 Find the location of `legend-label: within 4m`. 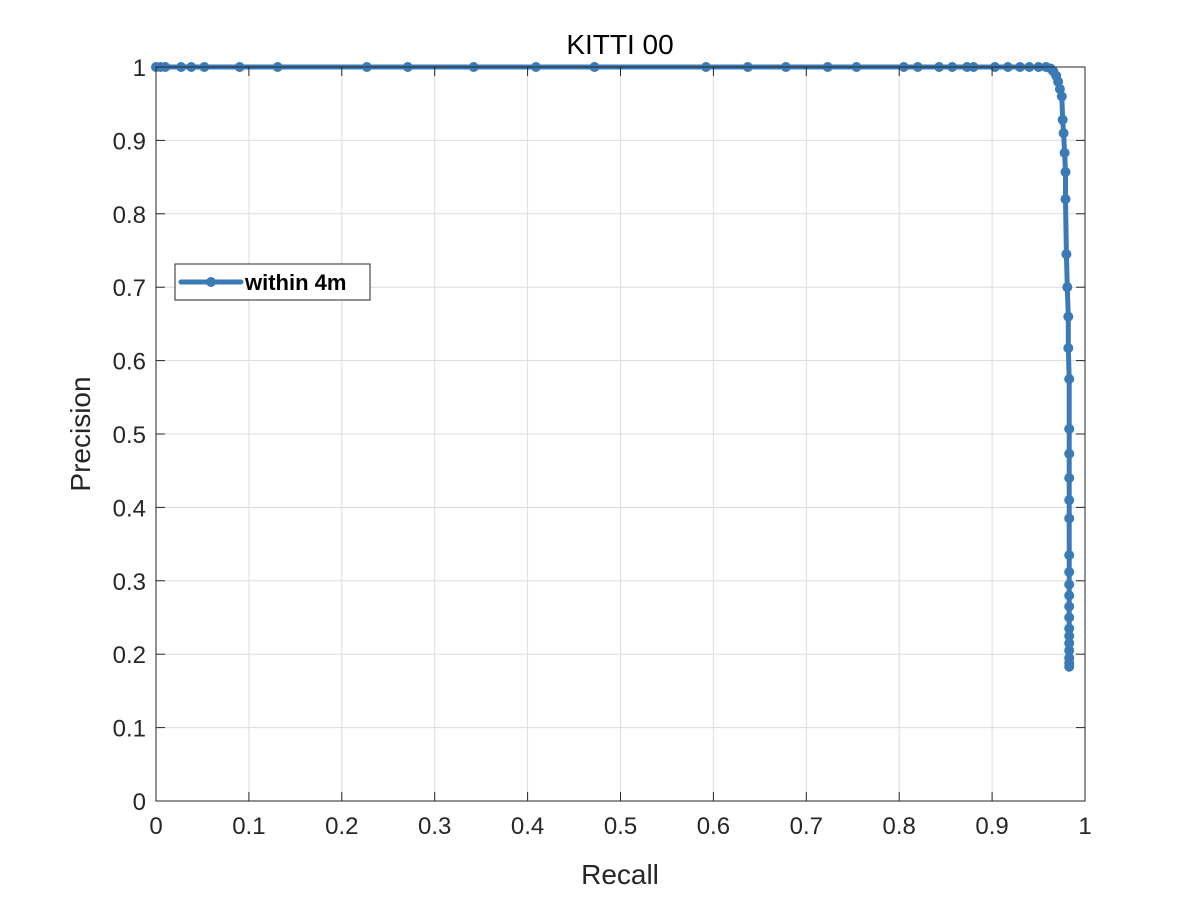

legend-label: within 4m is located at coordinates (295, 282).